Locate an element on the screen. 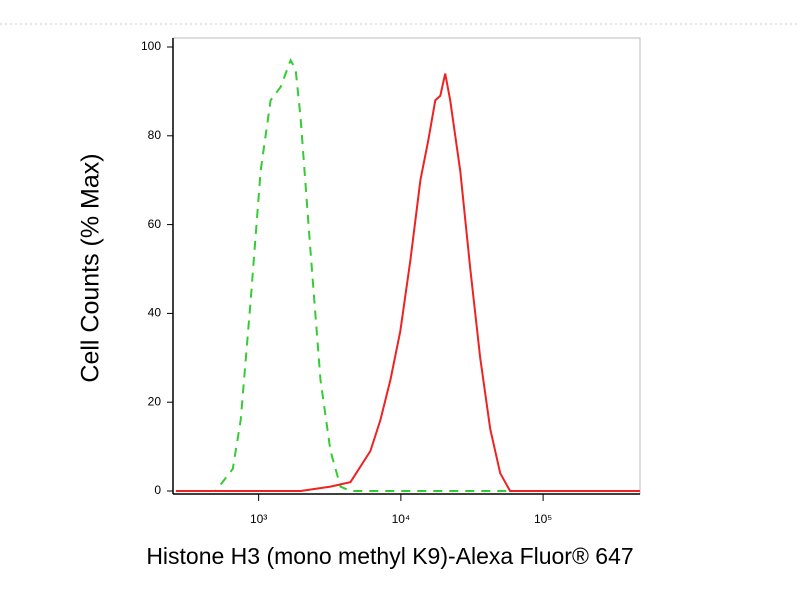 This screenshot has width=800, height=600. y-tick-label: 100 is located at coordinates (151, 46).